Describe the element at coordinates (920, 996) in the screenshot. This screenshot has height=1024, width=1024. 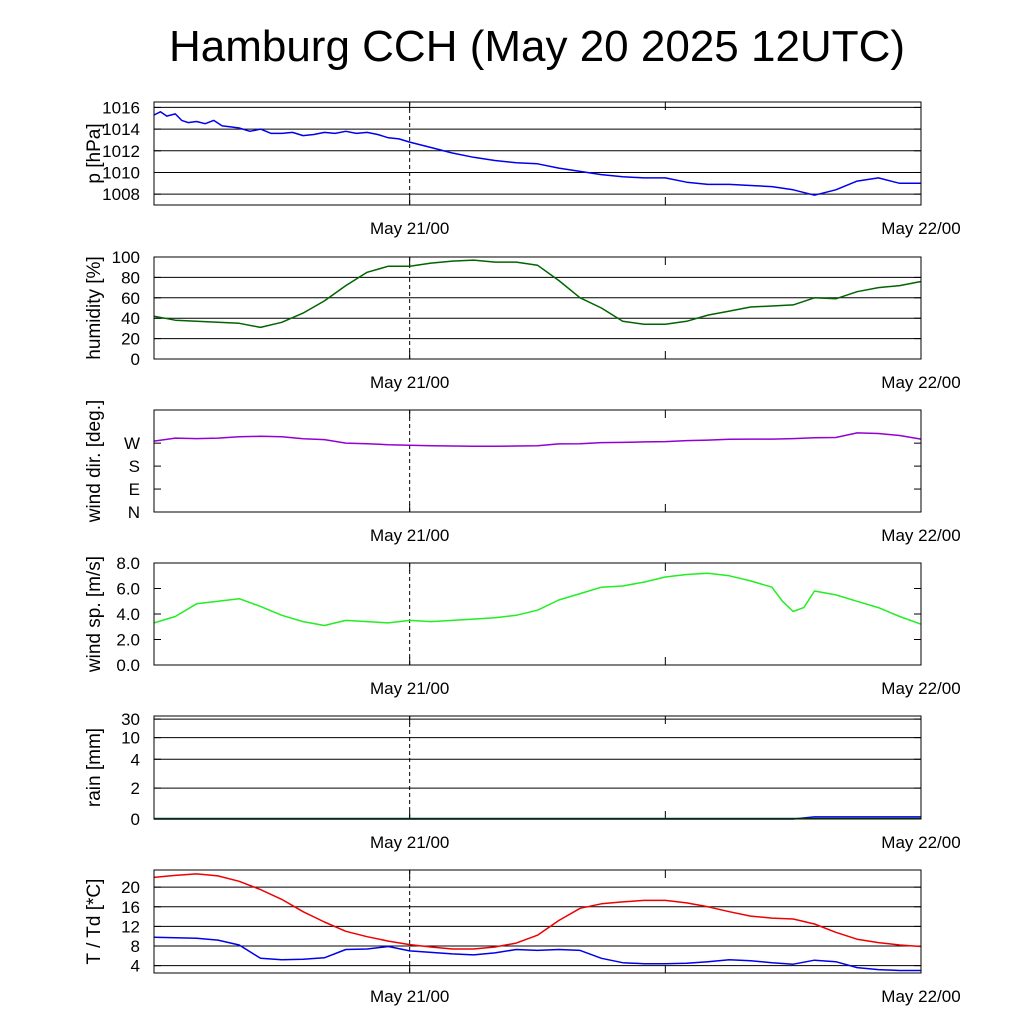
I see `temperature-xtick-label: May 22/00` at that location.